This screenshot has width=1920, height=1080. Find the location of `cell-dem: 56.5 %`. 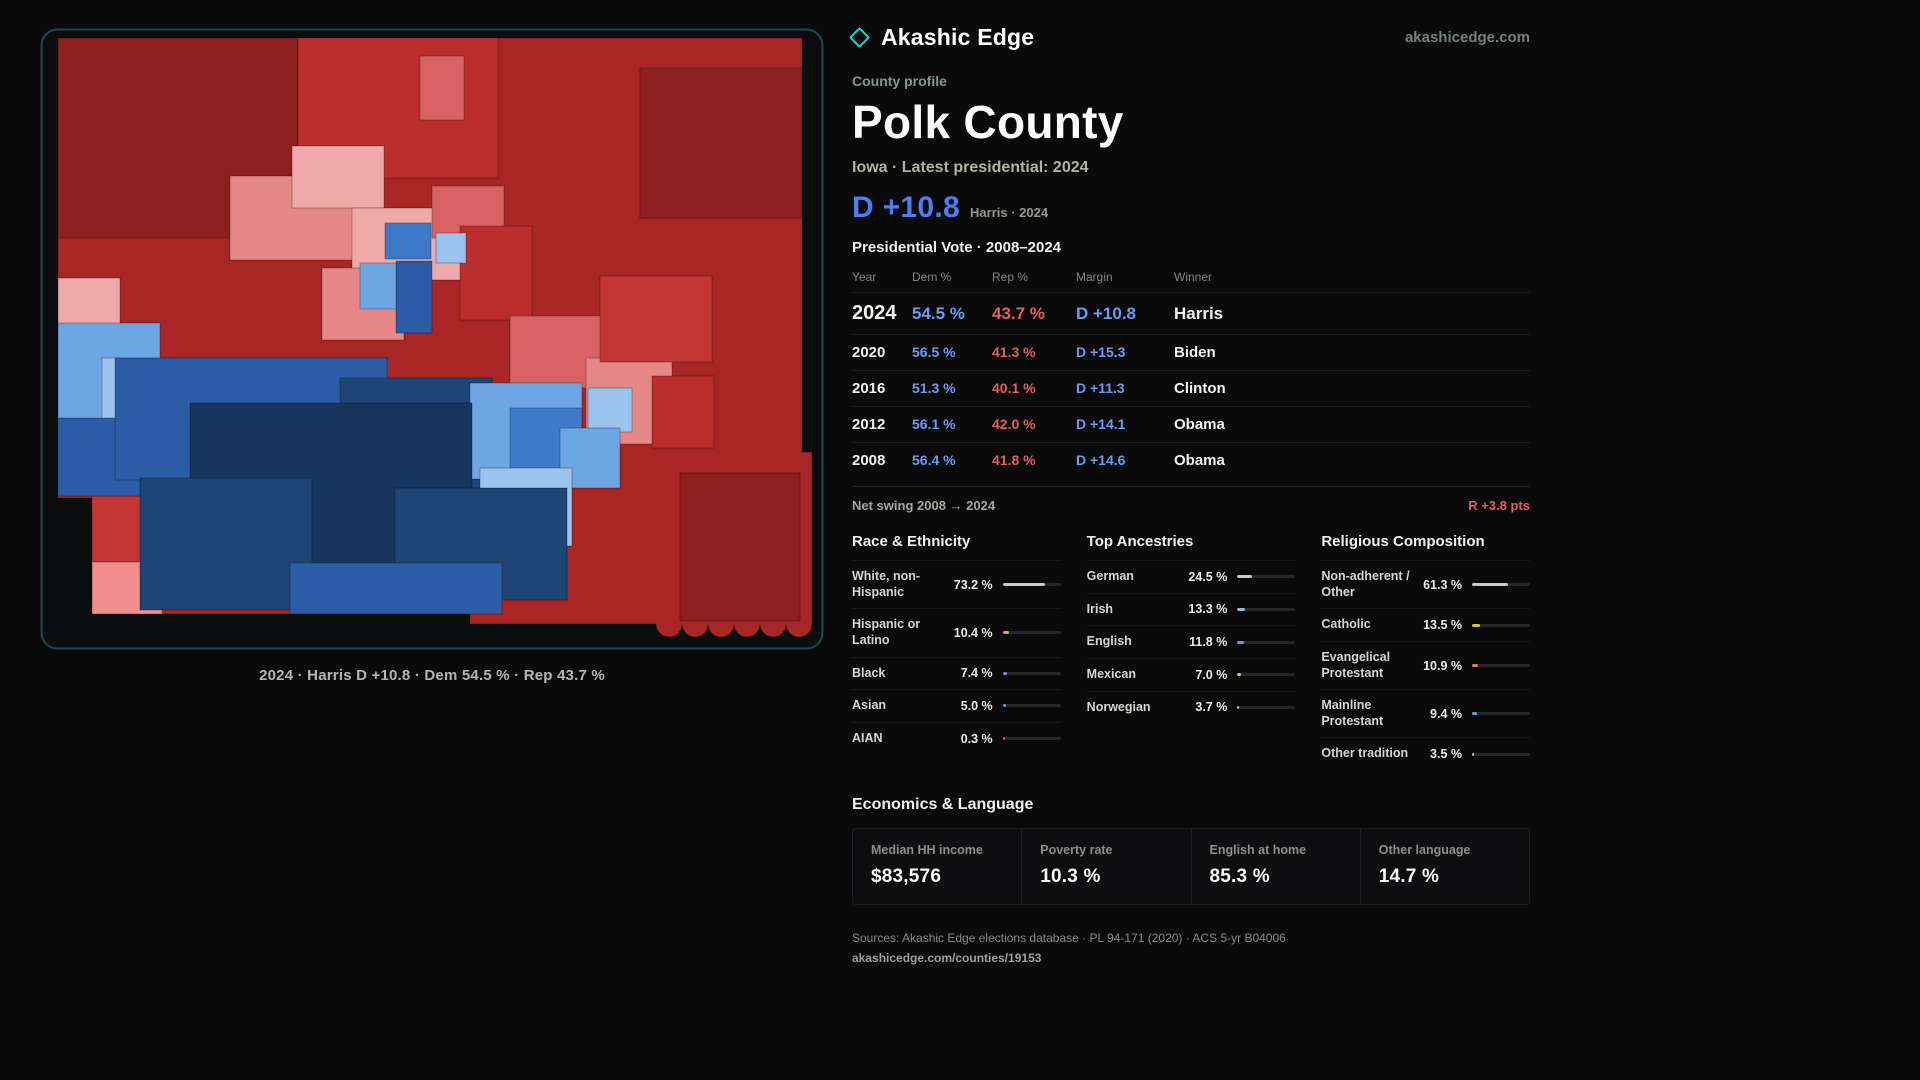

cell-dem: 56.5 % is located at coordinates (934, 352).